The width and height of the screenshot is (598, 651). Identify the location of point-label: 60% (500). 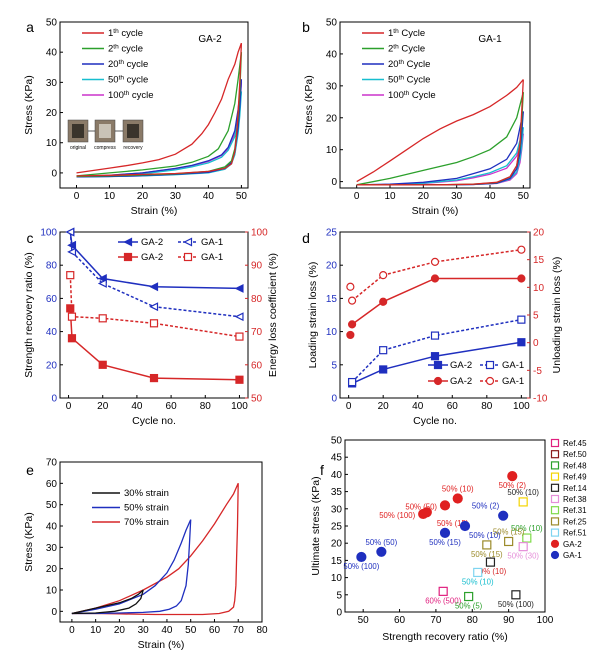
(443, 600).